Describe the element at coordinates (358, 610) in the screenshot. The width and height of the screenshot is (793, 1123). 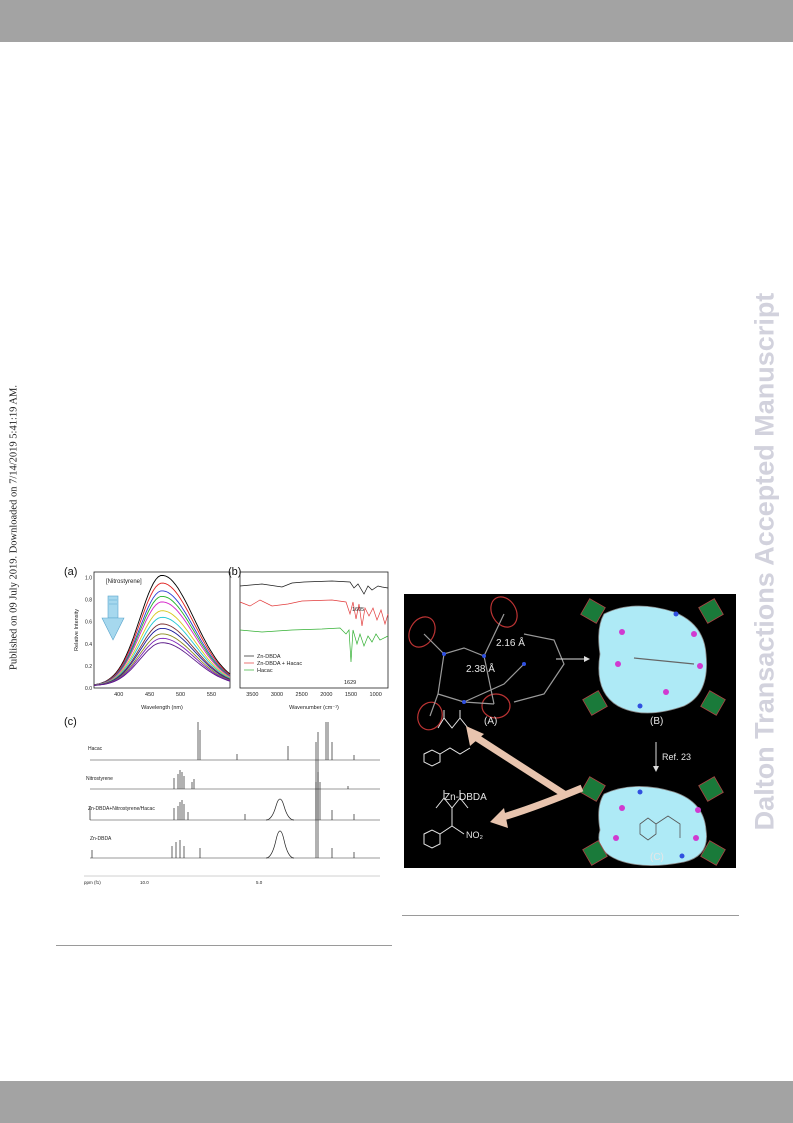
I see `annotation-1605: 1605` at that location.